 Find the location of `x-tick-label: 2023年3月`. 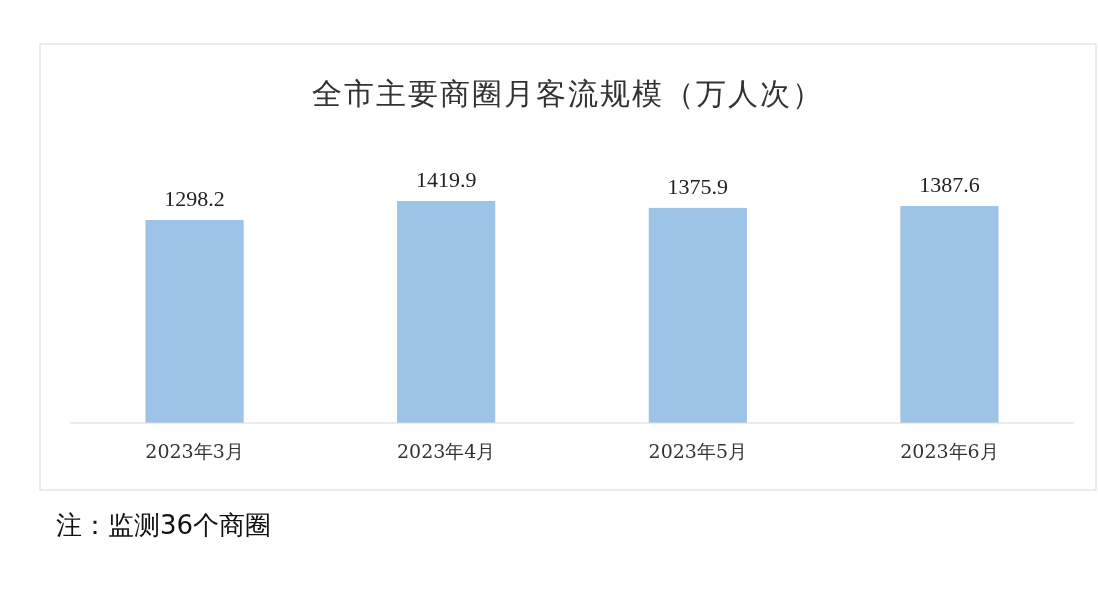

x-tick-label: 2023年3月 is located at coordinates (194, 451).